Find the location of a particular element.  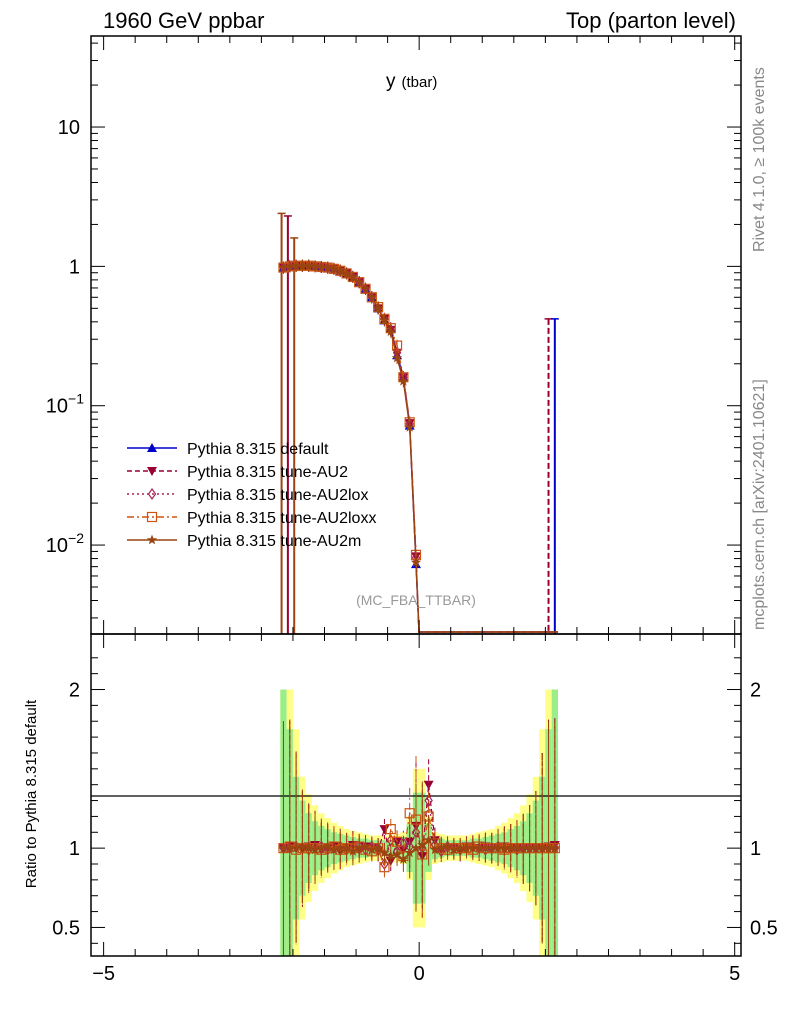

y-tick-label-exp: −2 is located at coordinates (76, 538).